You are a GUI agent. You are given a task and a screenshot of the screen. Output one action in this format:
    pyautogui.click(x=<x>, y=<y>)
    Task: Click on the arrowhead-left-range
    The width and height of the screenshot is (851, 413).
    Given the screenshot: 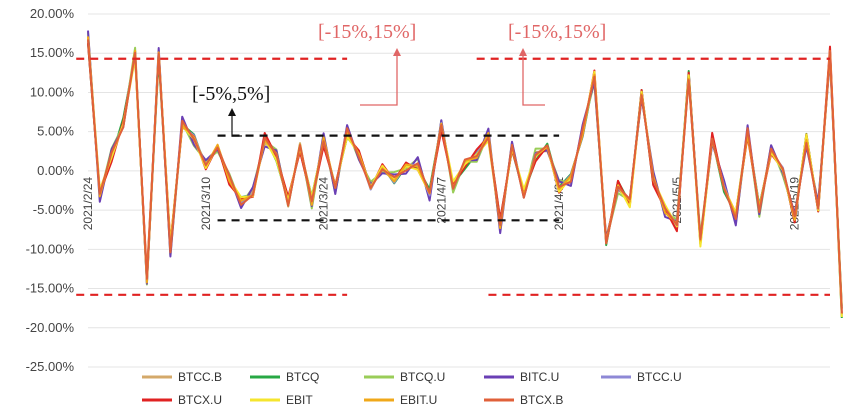 What is the action you would take?
    pyautogui.click(x=397, y=52)
    